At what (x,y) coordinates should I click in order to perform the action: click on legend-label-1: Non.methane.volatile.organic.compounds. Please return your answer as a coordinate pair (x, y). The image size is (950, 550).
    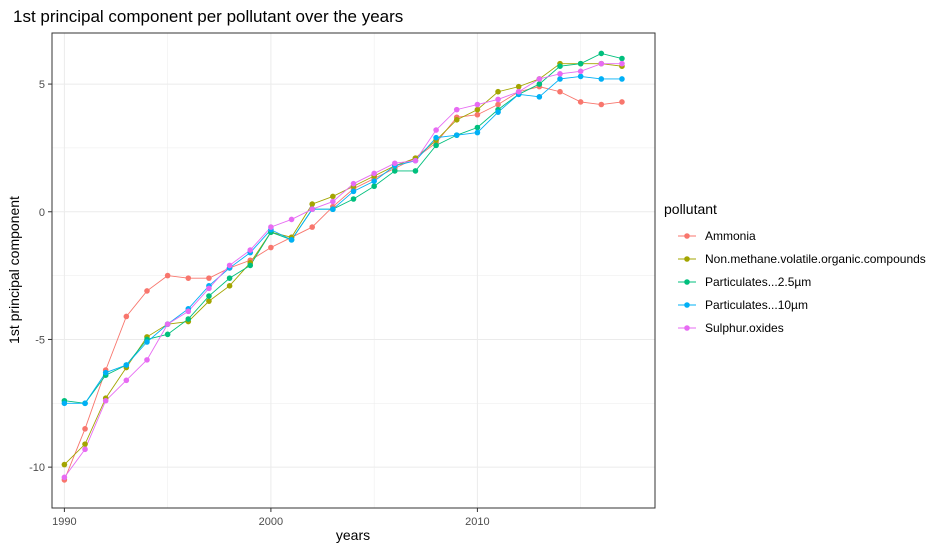
    Looking at the image, I should click on (815, 259).